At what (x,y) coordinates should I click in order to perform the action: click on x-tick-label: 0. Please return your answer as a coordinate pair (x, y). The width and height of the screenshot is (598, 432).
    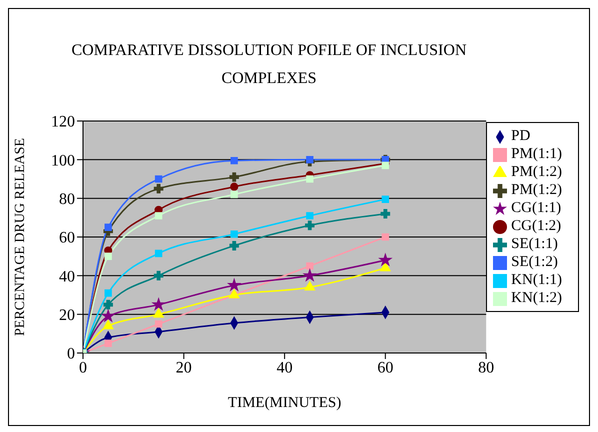
    Looking at the image, I should click on (83, 367).